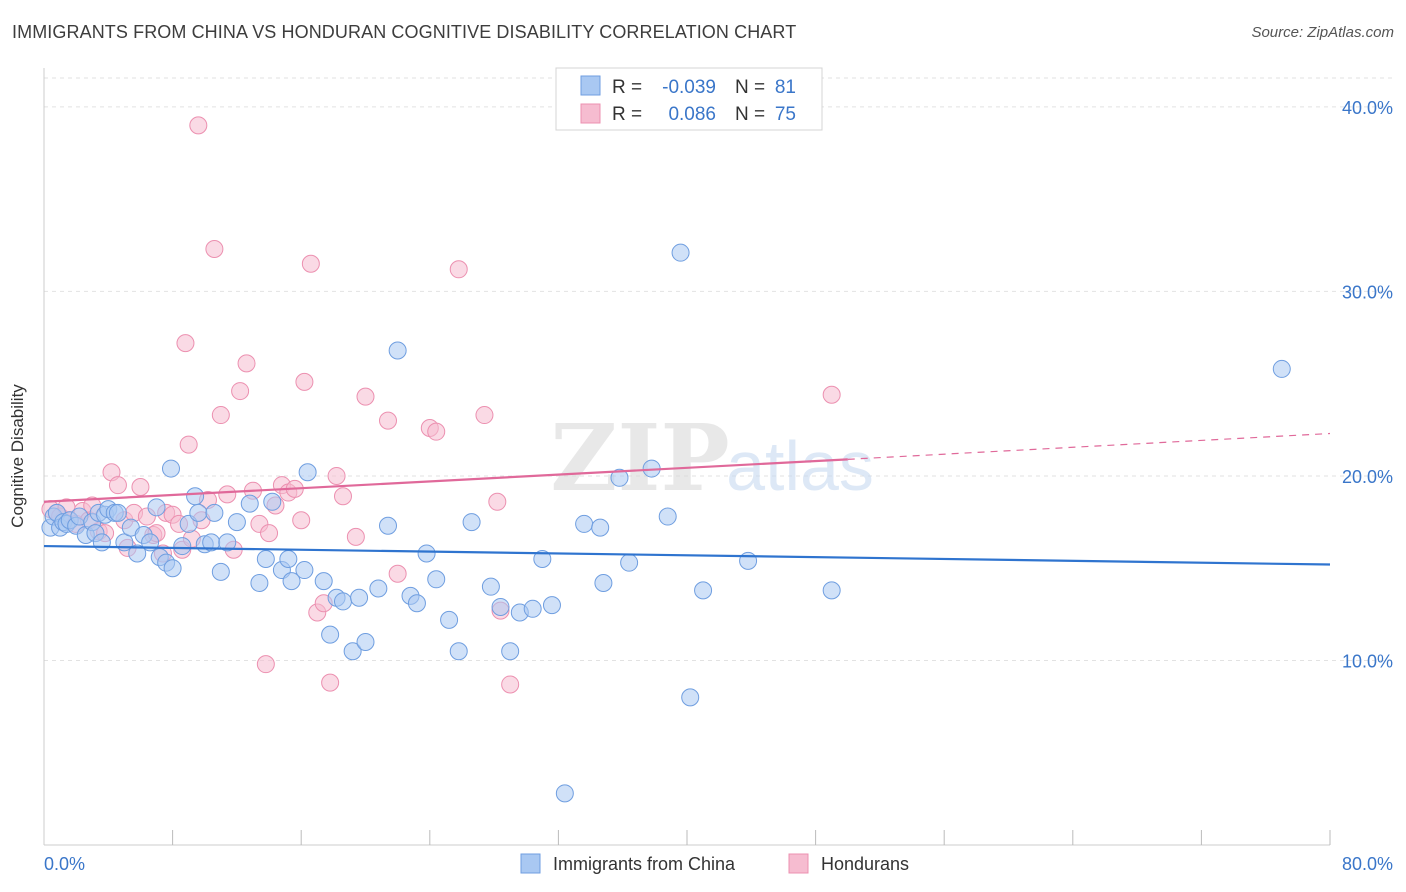 This screenshot has height=892, width=1406. What do you see at coordinates (800, 466) in the screenshot?
I see `watermark-atlas: atlas` at bounding box center [800, 466].